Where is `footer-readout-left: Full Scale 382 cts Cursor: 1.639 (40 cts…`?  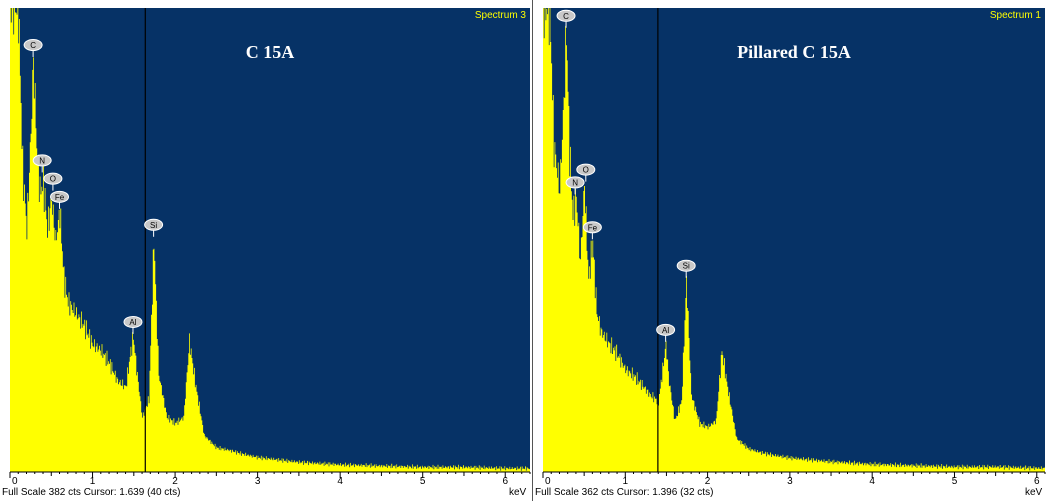 footer-readout-left: Full Scale 382 cts Cursor: 1.639 (40 cts… is located at coordinates (91, 492).